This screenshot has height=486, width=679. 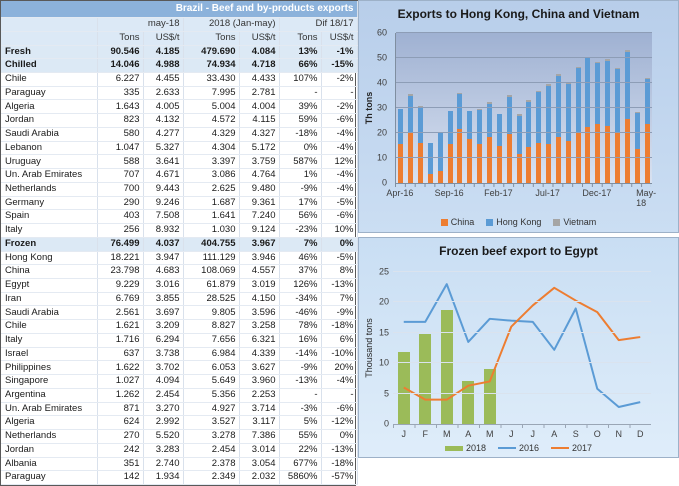 What do you see at coordinates (259, 148) in the screenshot?
I see `cell: 5.172` at bounding box center [259, 148].